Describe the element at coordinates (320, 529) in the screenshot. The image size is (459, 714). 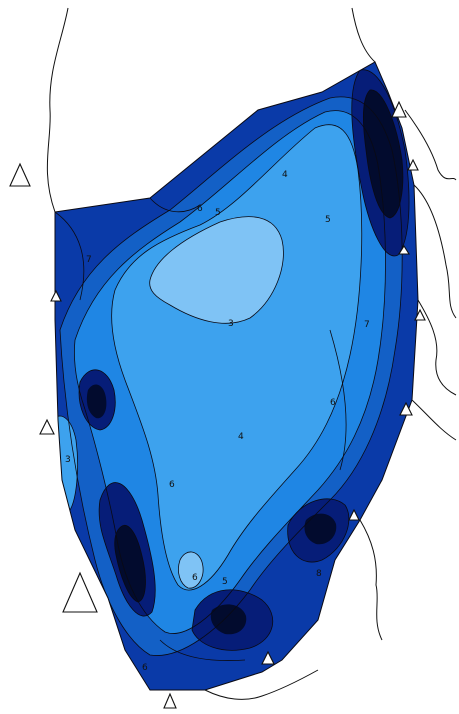
I see `band-level9-southeast` at that location.